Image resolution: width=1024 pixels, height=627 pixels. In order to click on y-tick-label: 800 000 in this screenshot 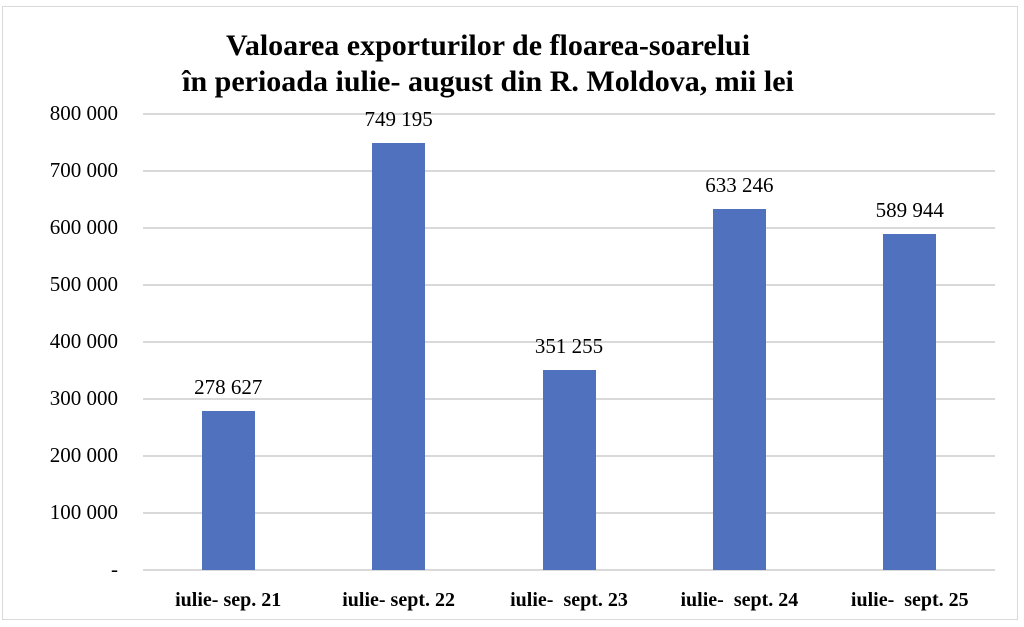, I will do `click(83, 113)`.